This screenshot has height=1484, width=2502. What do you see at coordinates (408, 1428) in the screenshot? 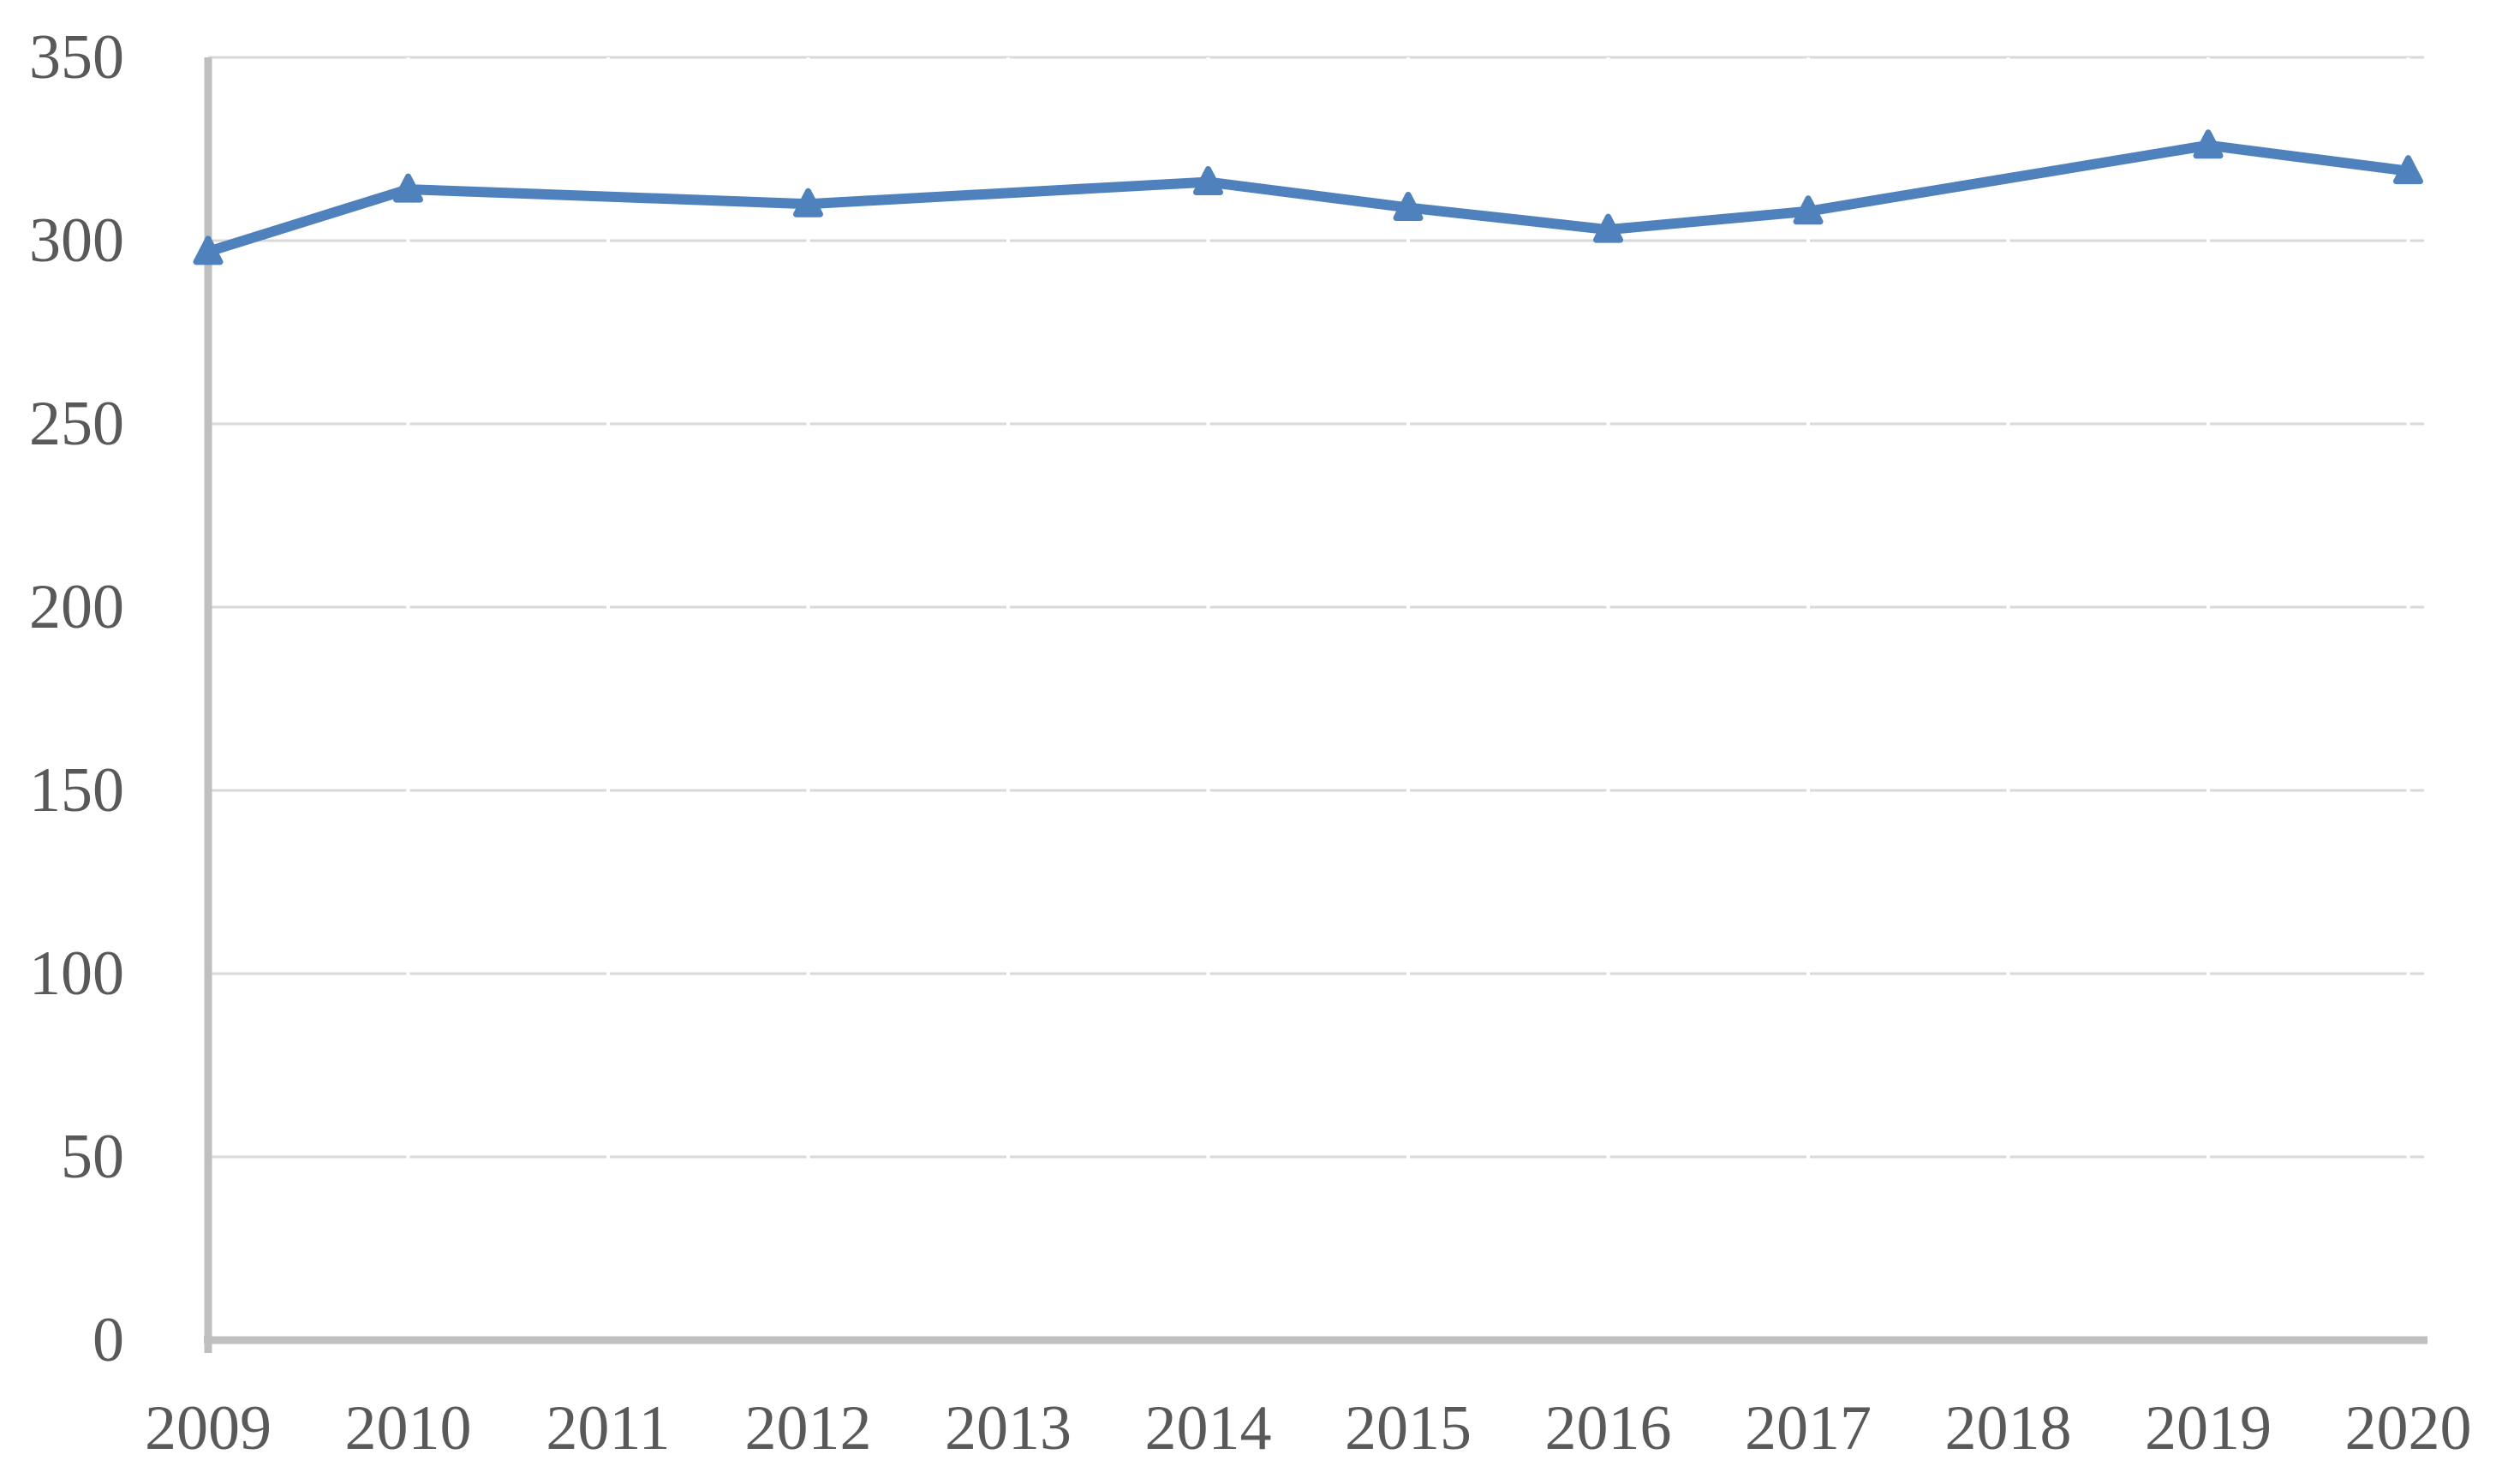
I see `x-axis-tick-label: 2010` at bounding box center [408, 1428].